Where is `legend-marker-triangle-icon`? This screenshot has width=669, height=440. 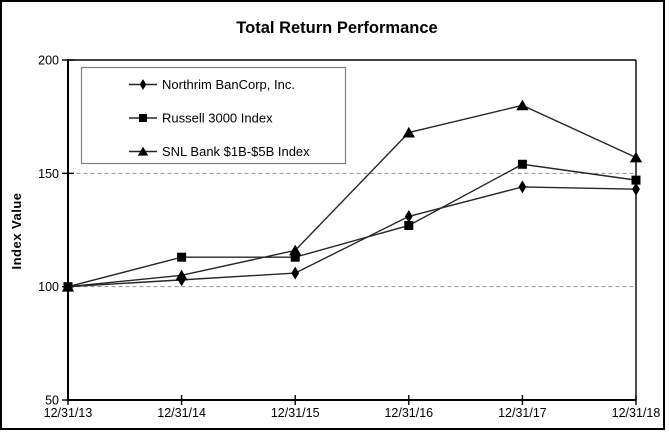 legend-marker-triangle-icon is located at coordinates (143, 151).